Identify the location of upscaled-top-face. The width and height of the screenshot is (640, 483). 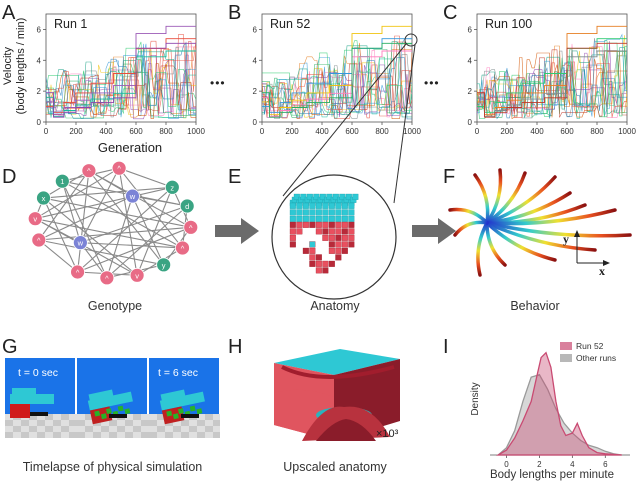
(337, 362).